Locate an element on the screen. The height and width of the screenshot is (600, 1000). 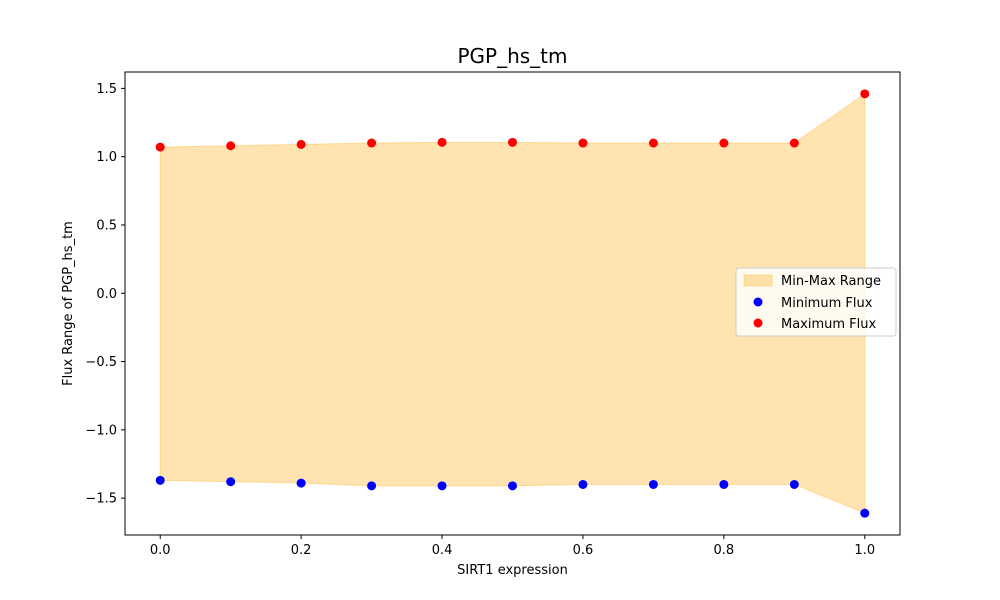
x-tick-label: 0.2 is located at coordinates (301, 550).